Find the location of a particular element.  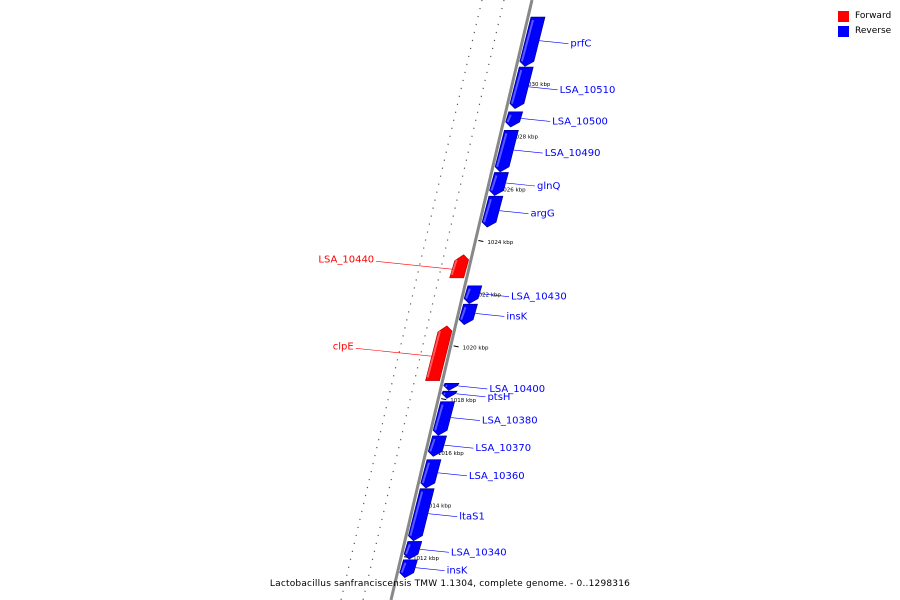

gene-lsa_10380-12: LSA_10380 is located at coordinates (485, 418).